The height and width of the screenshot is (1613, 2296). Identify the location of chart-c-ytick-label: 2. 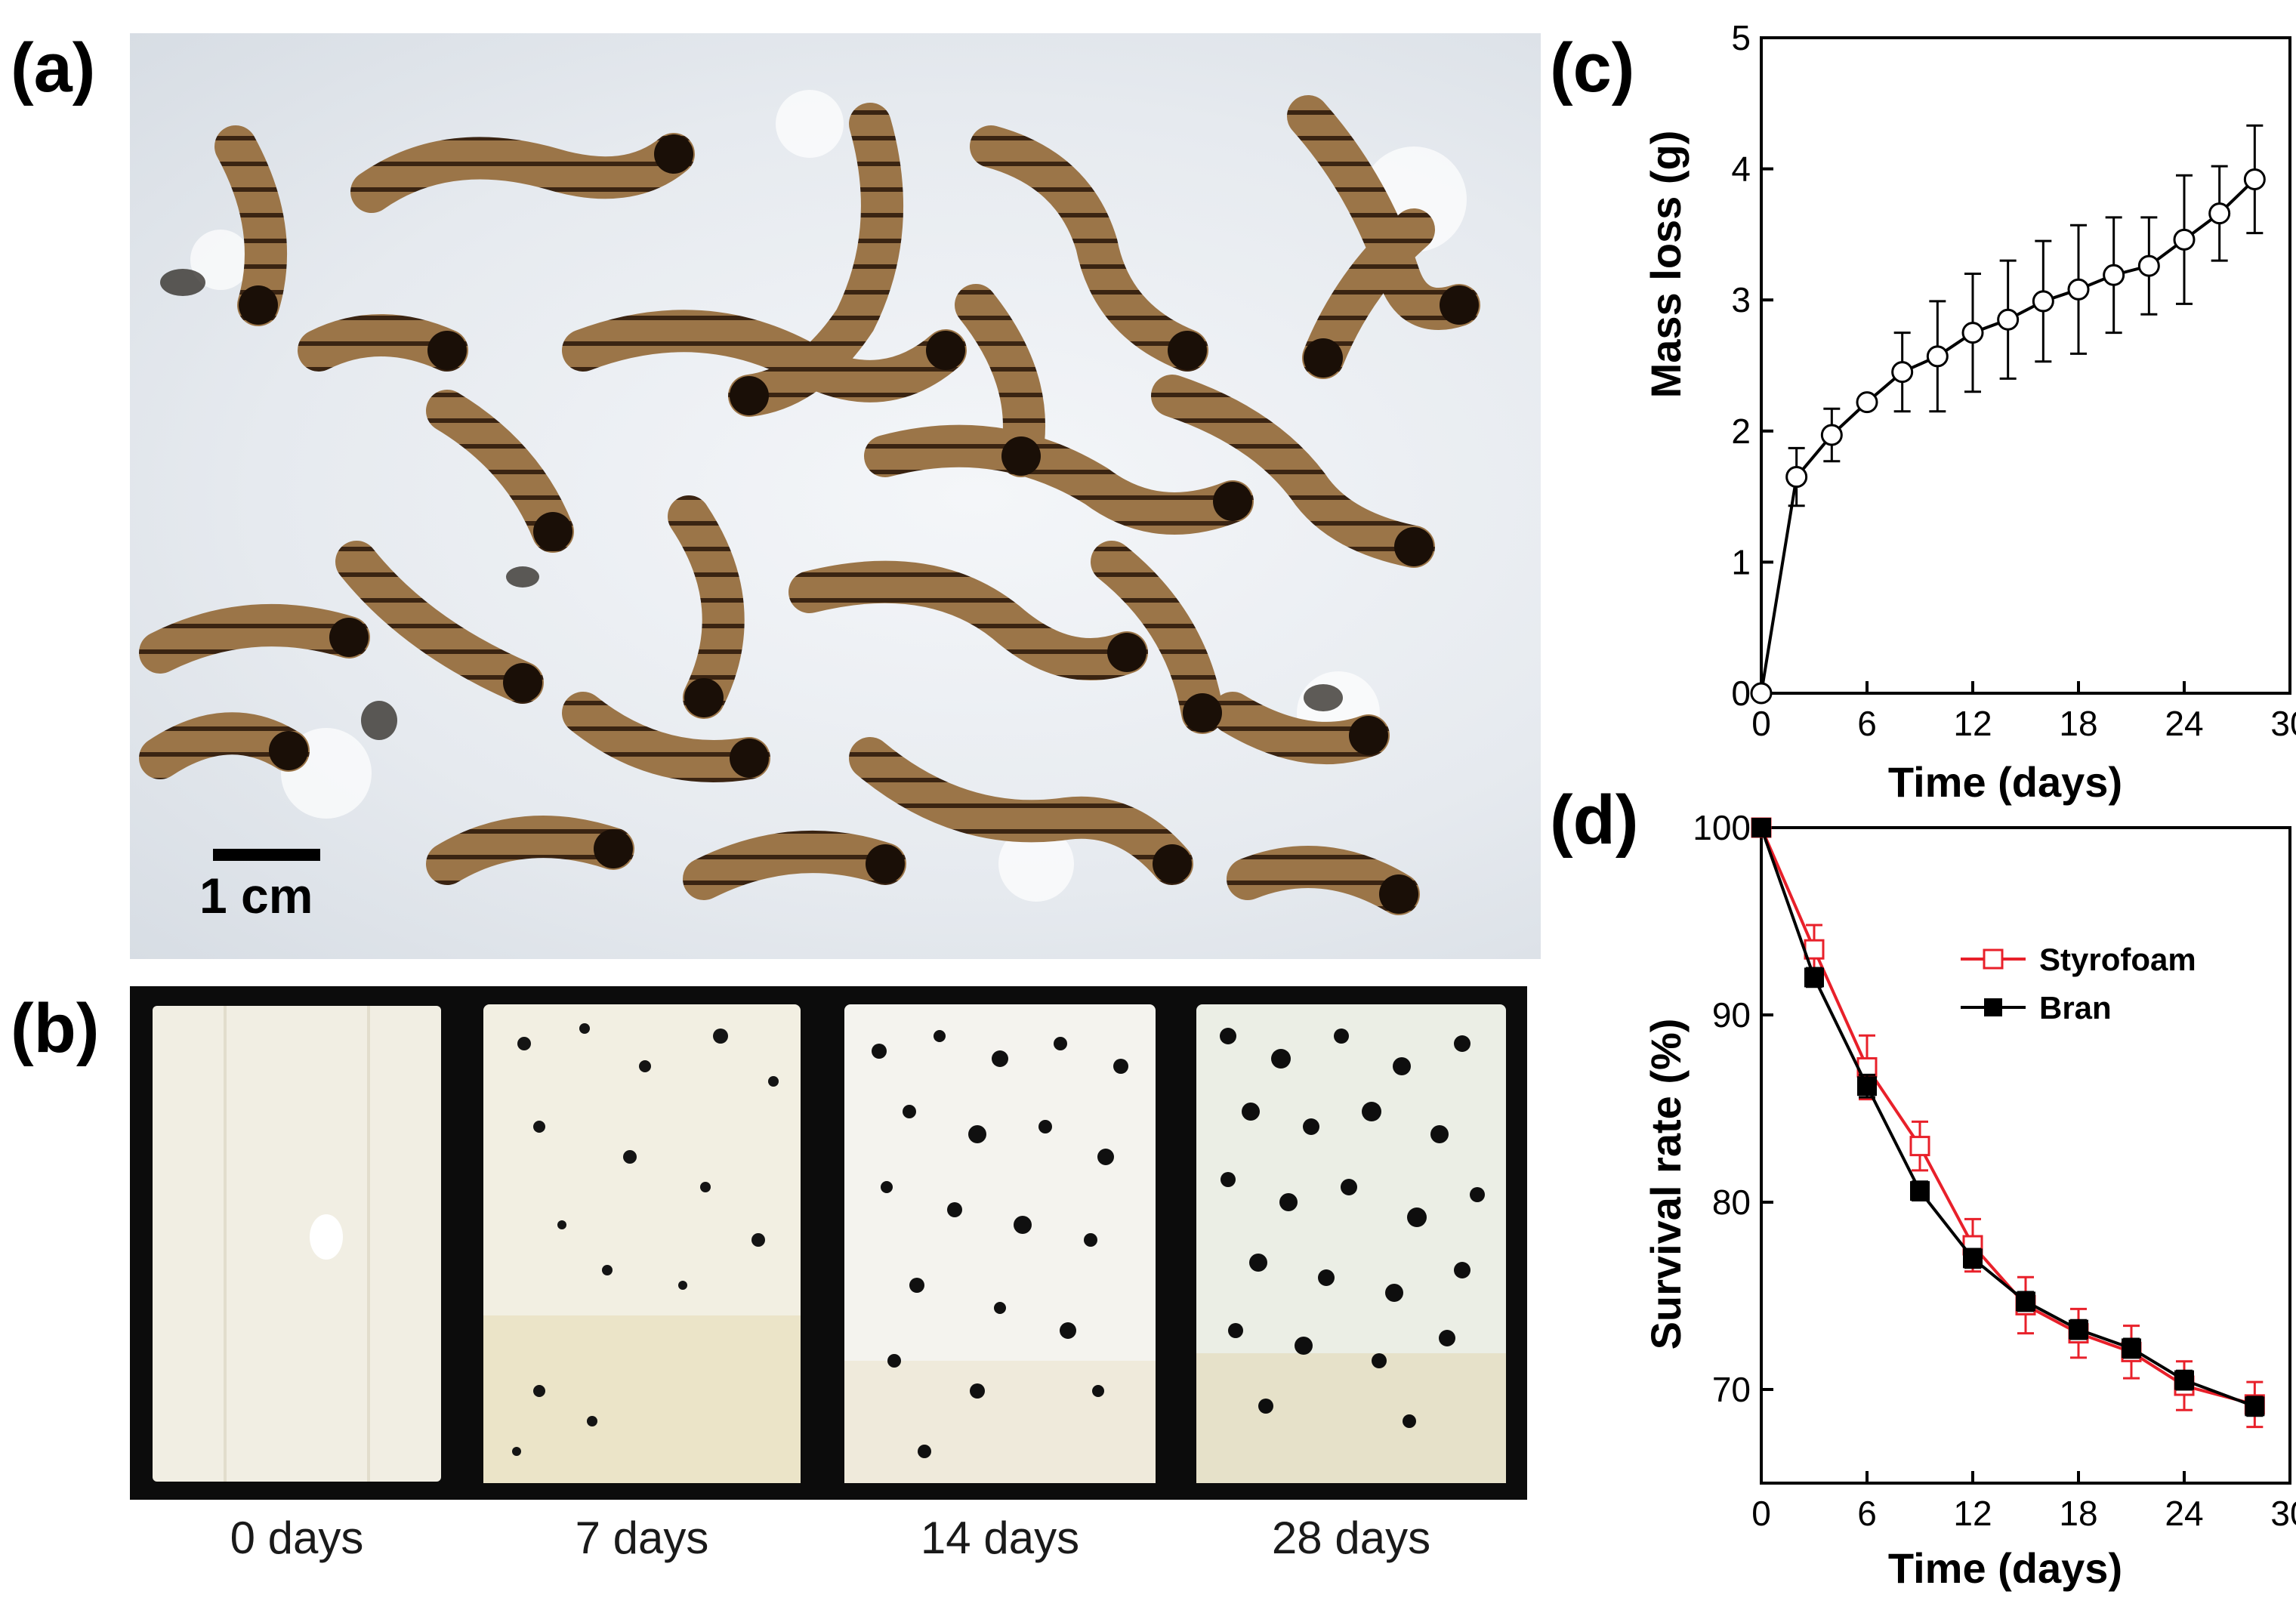
(1741, 431).